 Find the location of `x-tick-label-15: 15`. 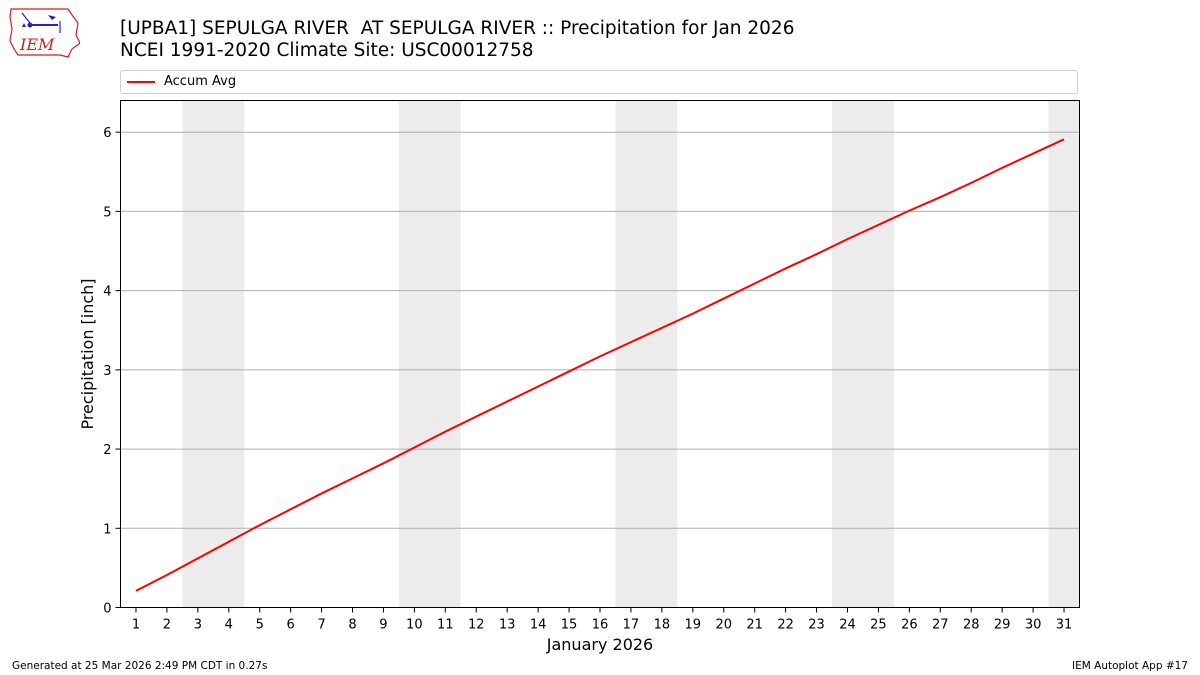

x-tick-label-15: 15 is located at coordinates (569, 625).